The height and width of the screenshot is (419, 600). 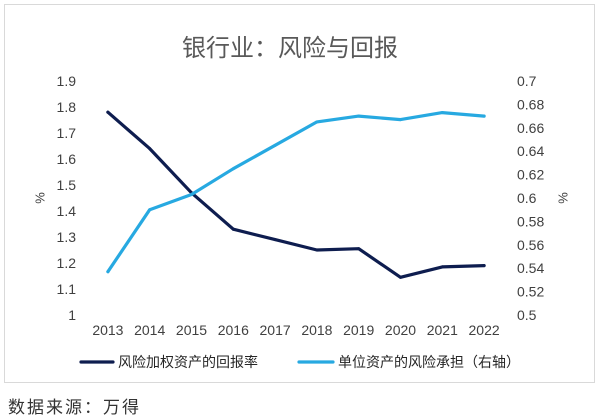 What do you see at coordinates (530, 175) in the screenshot?
I see `y-tick-label-right: 0.62` at bounding box center [530, 175].